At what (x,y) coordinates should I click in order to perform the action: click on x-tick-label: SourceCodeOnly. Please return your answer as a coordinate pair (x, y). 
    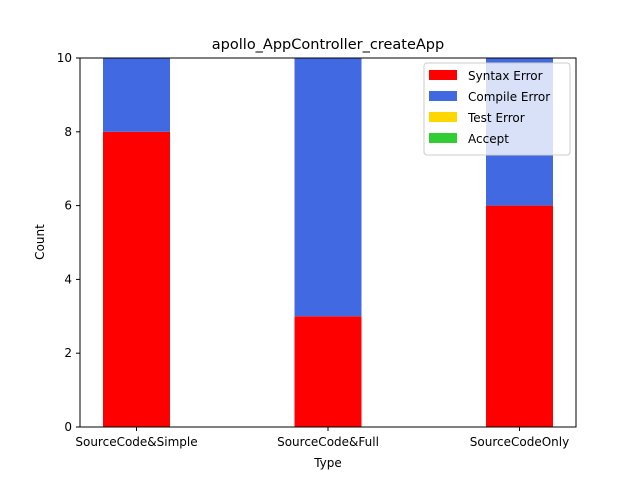
    Looking at the image, I should click on (519, 442).